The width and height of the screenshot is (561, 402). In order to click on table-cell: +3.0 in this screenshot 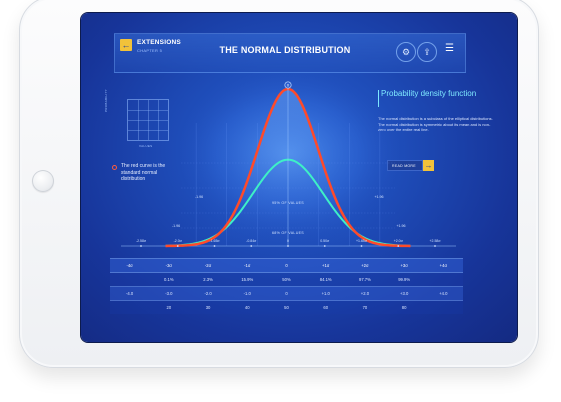, I will do `click(404, 293)`.